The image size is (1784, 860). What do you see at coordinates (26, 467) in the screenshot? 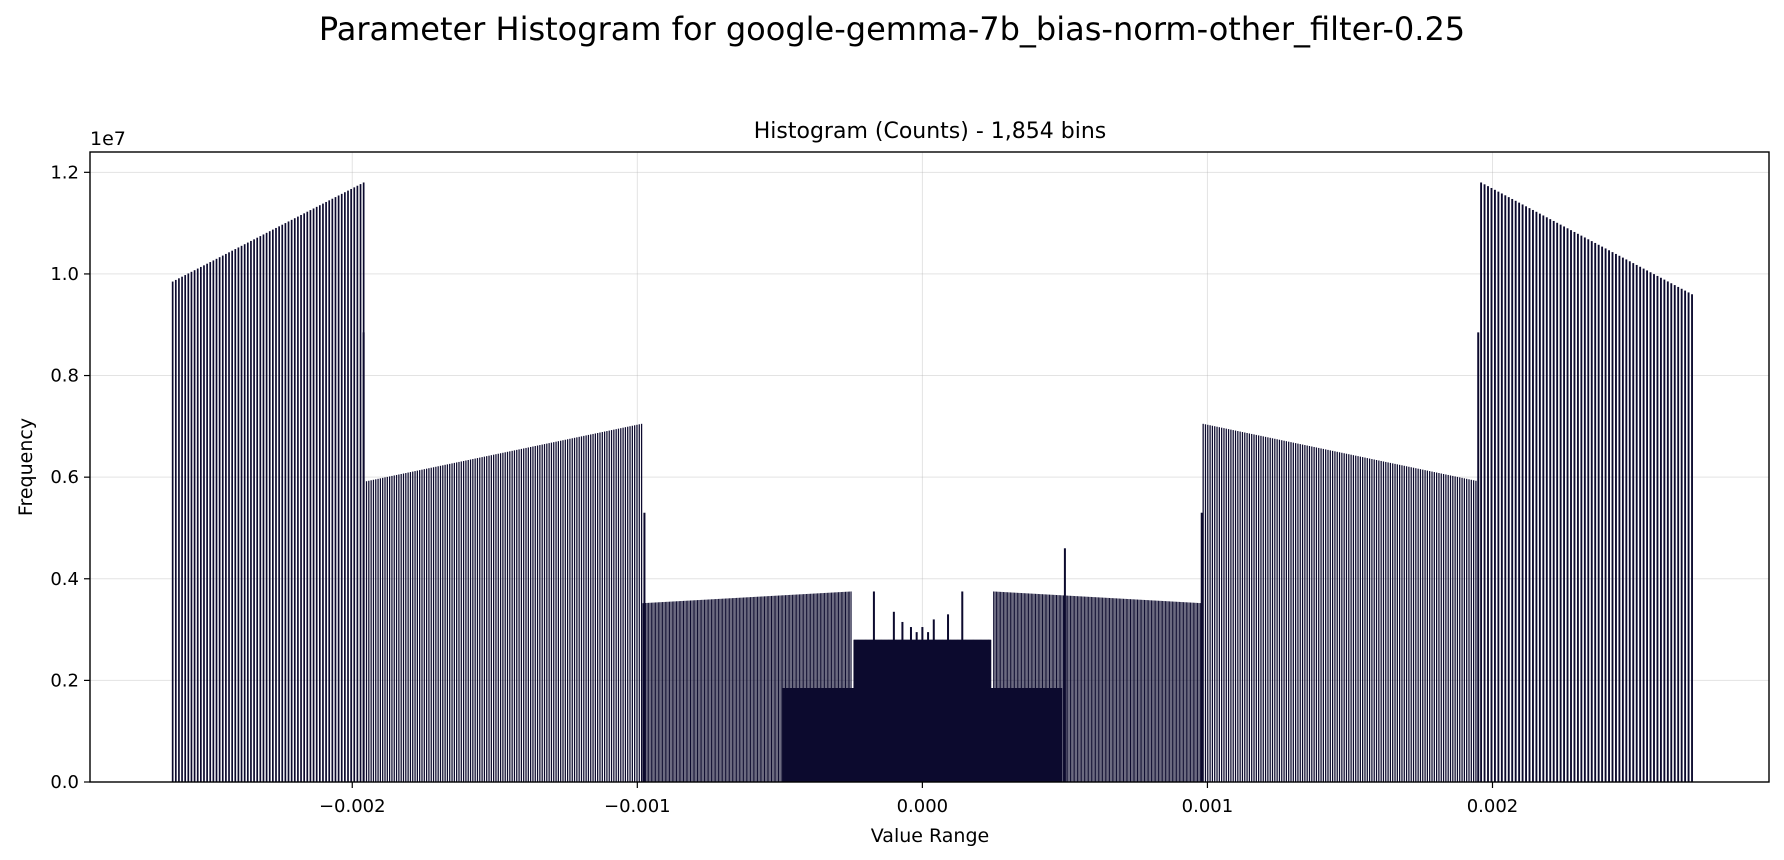
I see `y-axis-label: Frequency` at bounding box center [26, 467].